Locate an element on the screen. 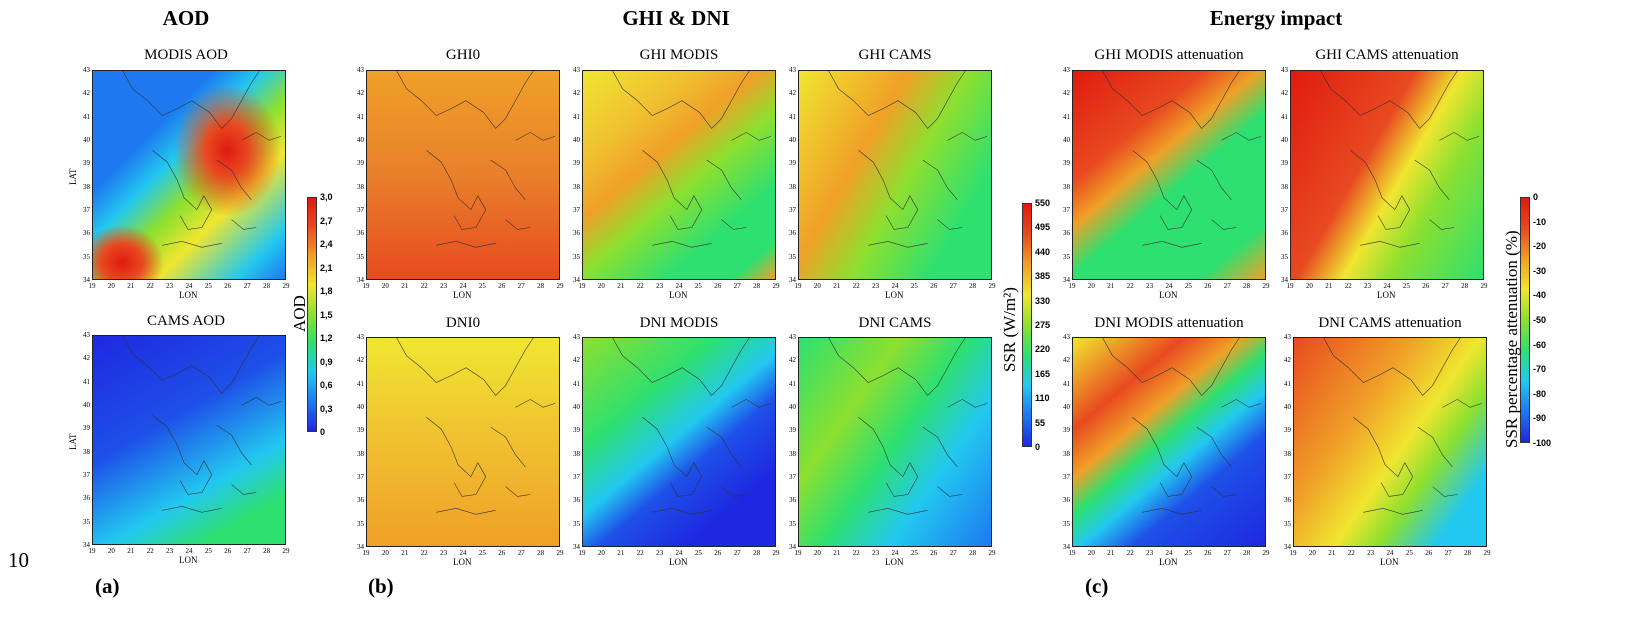 The height and width of the screenshot is (632, 1648). ssr-colorbar-label: SSR (W/m²) is located at coordinates (1009, 329).